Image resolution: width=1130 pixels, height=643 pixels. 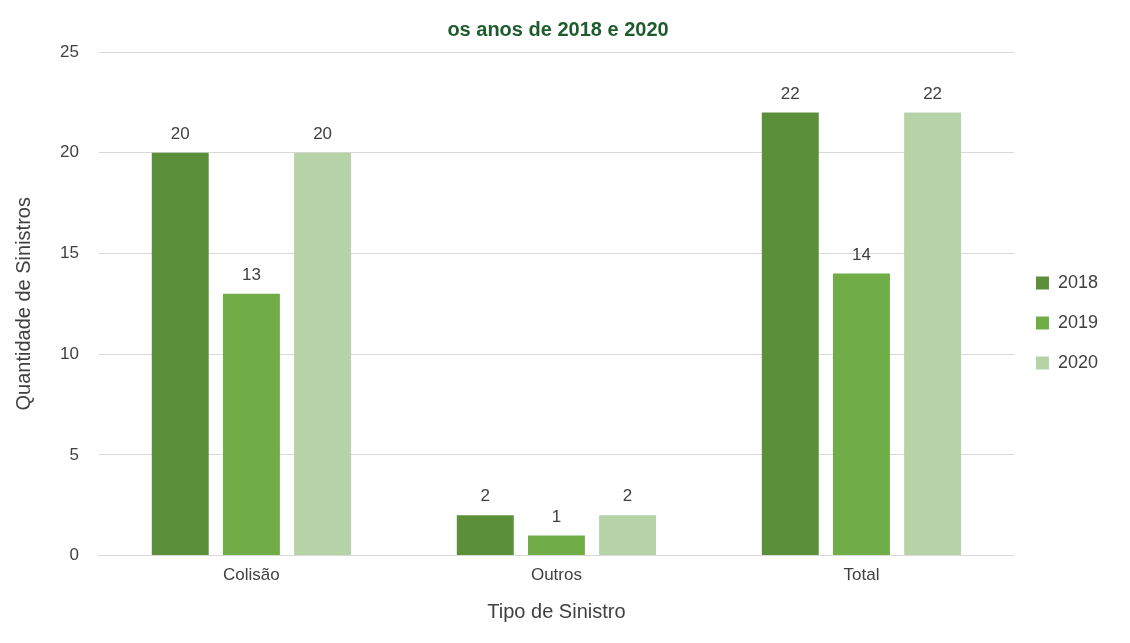 What do you see at coordinates (251, 274) in the screenshot?
I see `data-label: 13` at bounding box center [251, 274].